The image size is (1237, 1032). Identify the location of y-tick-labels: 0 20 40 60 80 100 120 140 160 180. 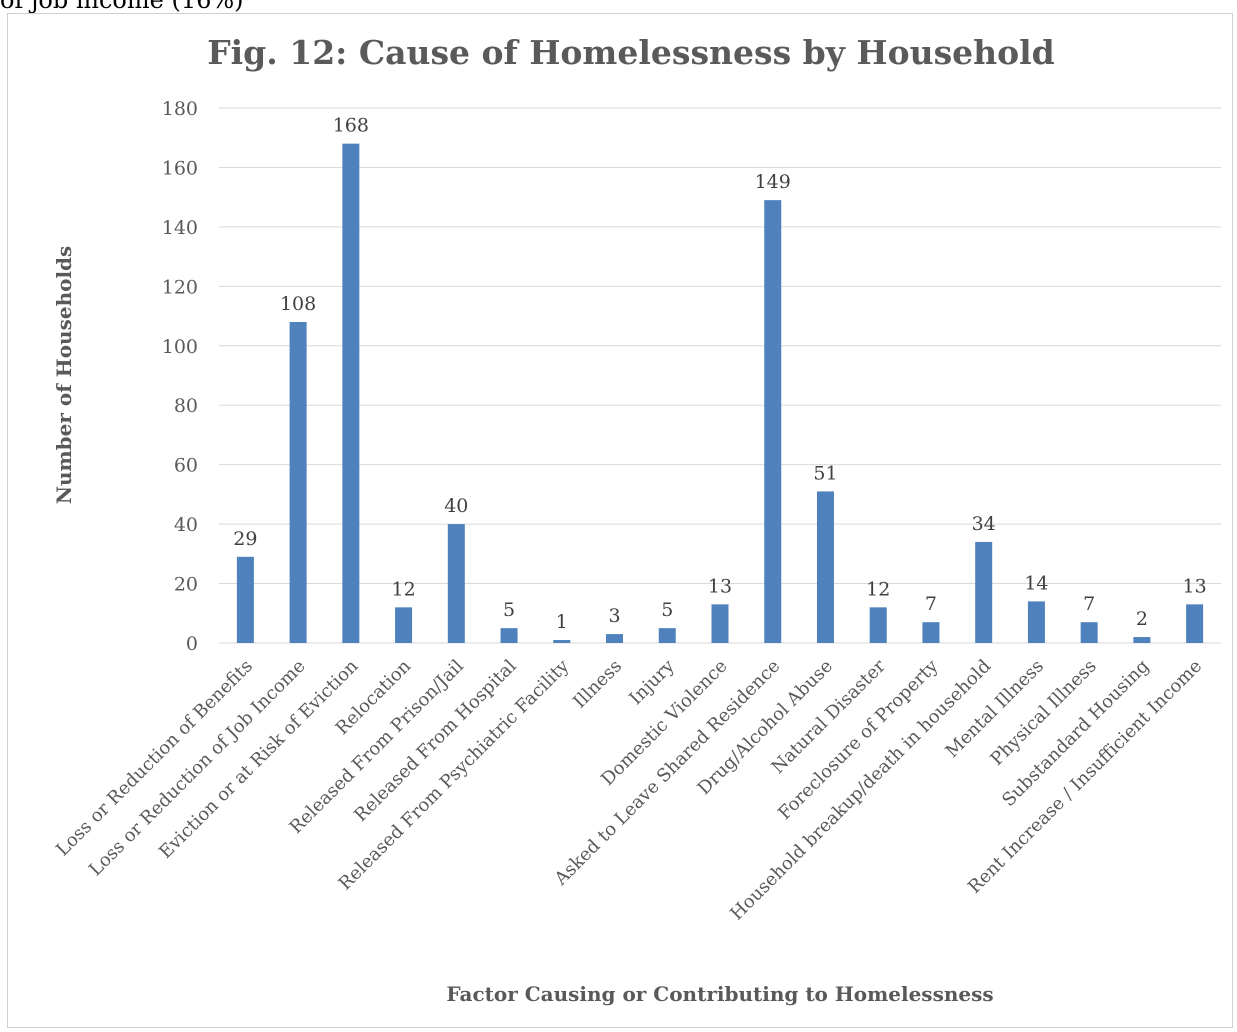
(180, 376).